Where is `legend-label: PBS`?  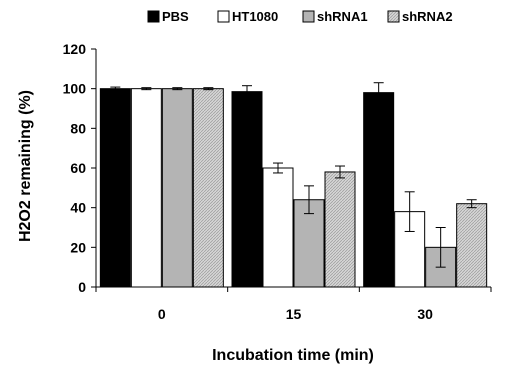 legend-label: PBS is located at coordinates (175, 16).